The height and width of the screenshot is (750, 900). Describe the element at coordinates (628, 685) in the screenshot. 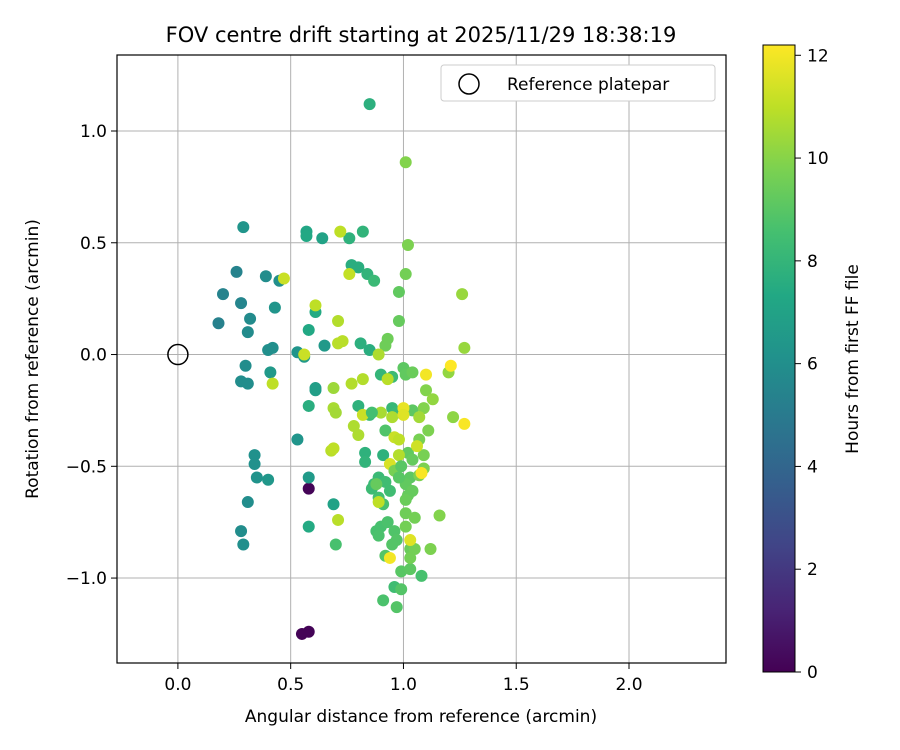

I see `x-tick-label: 2.0` at that location.